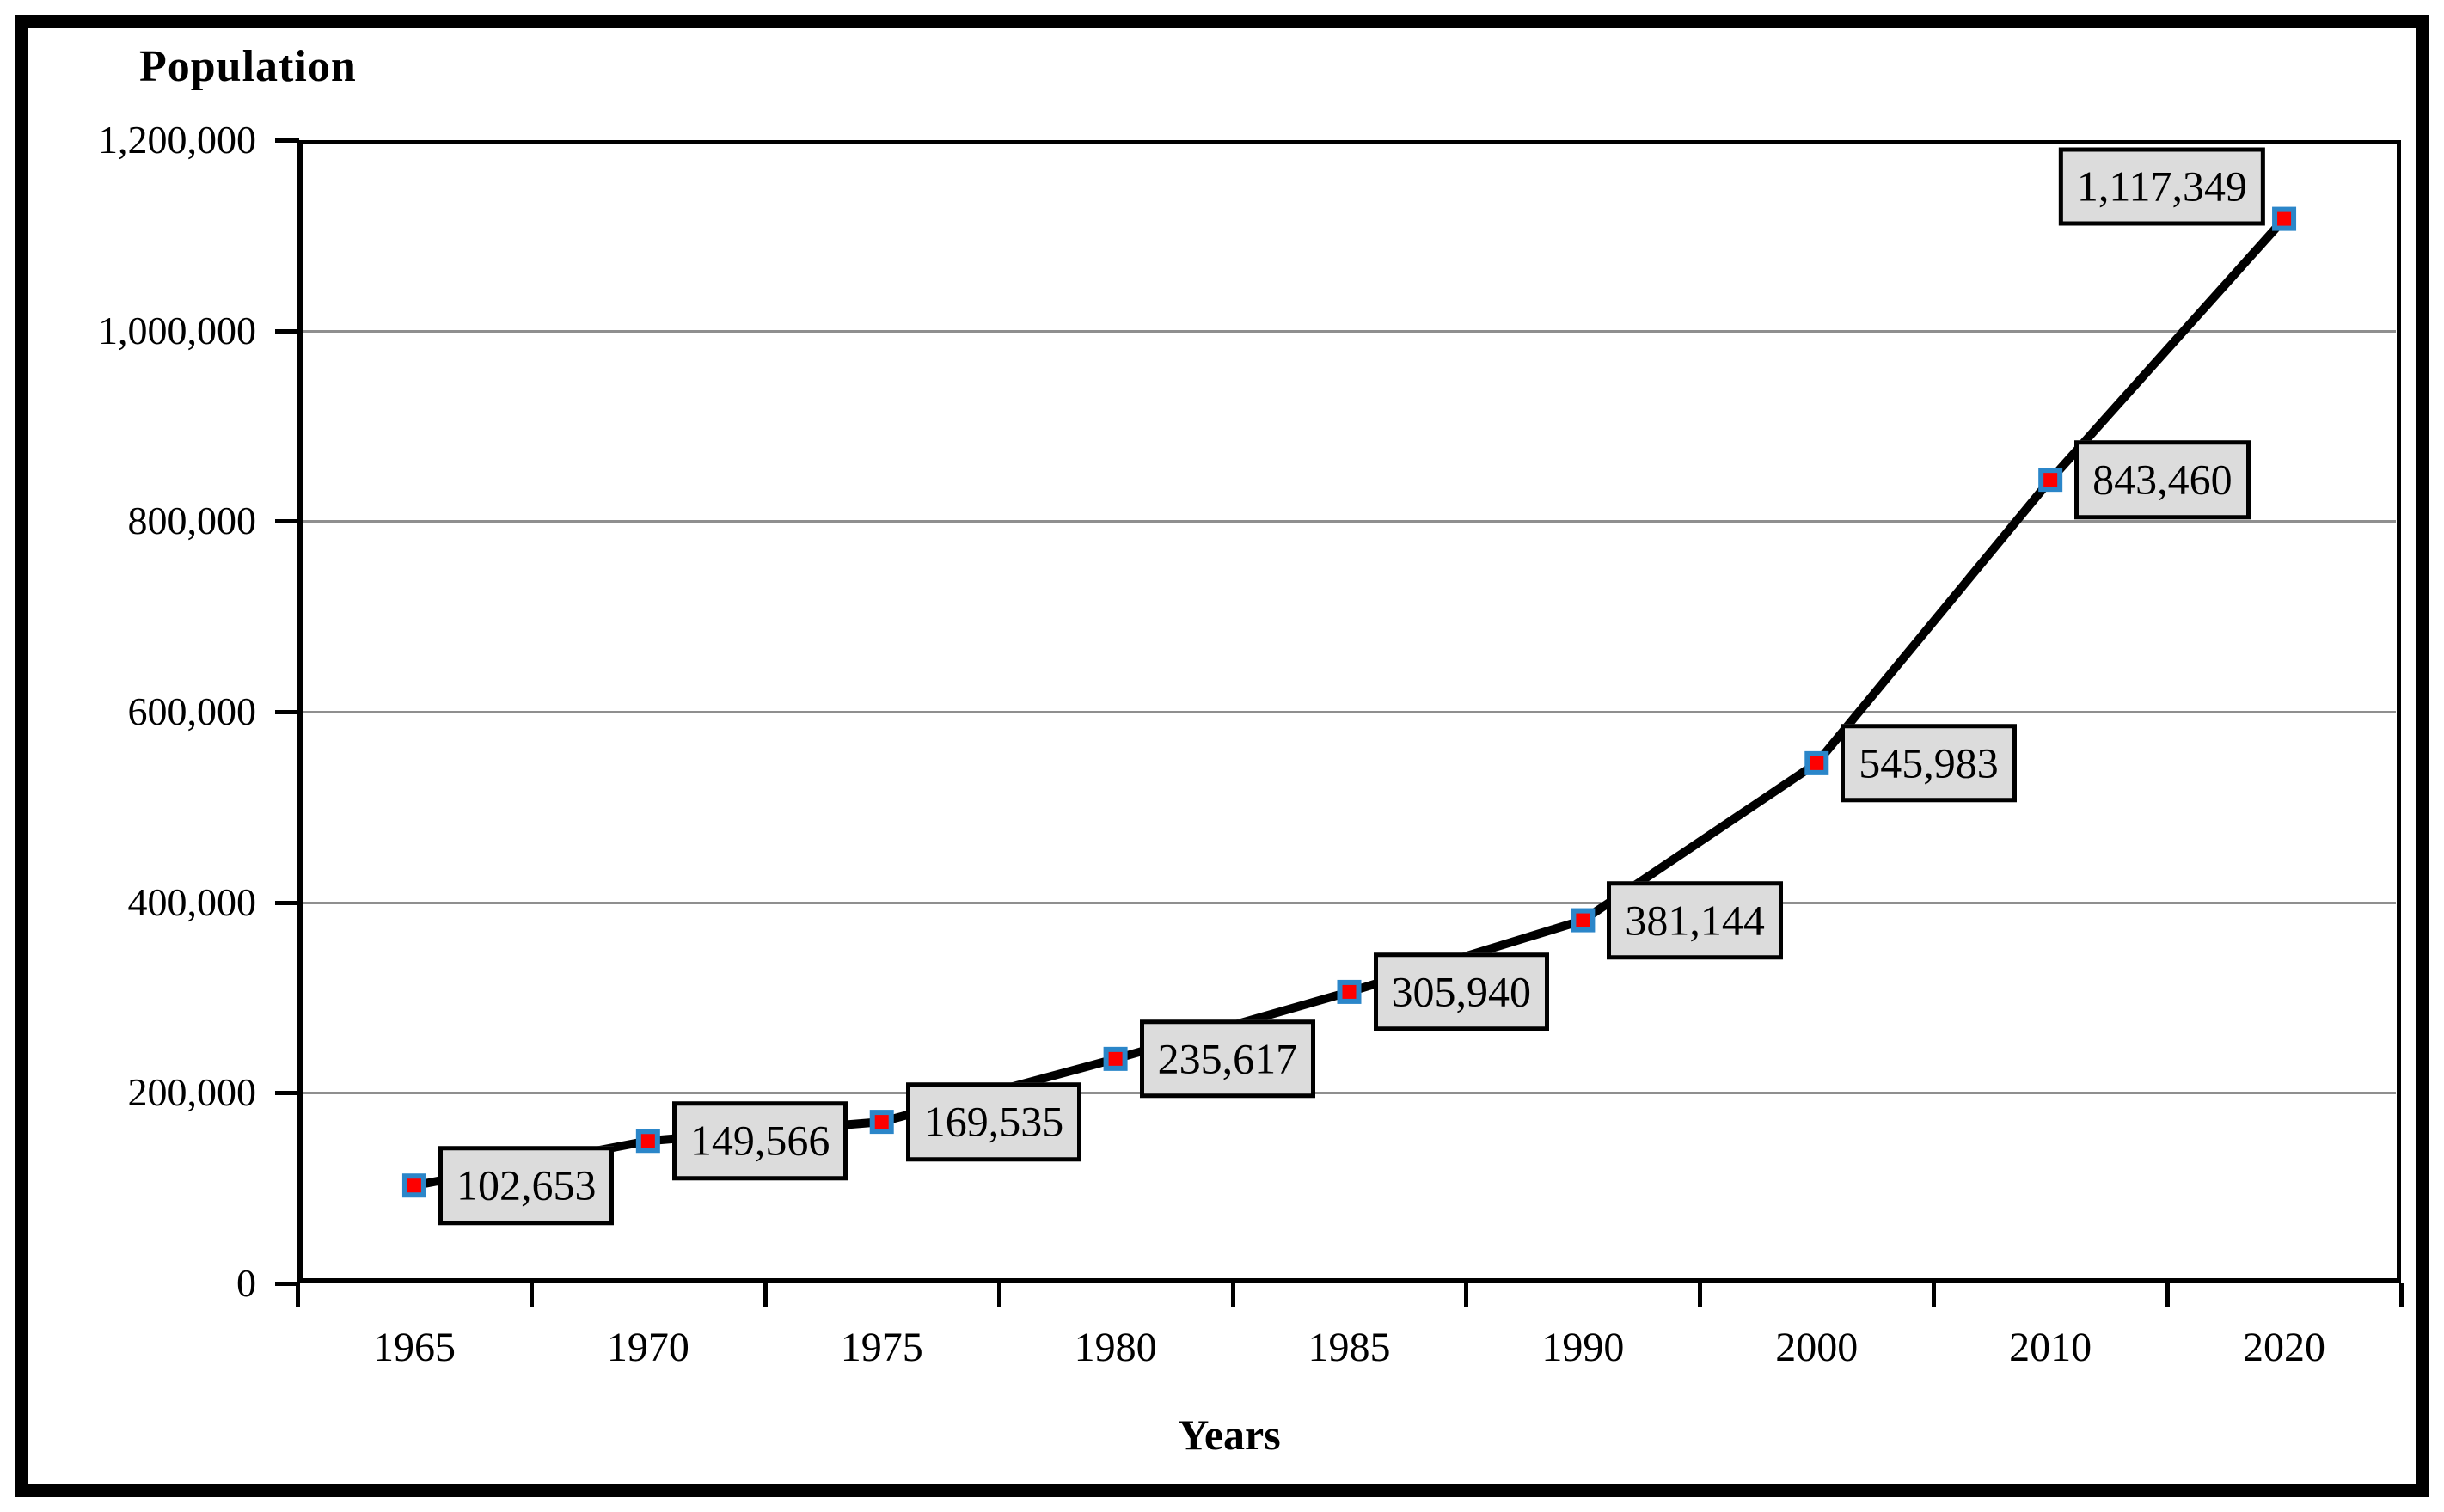 Image resolution: width=2444 pixels, height=1512 pixels. Describe the element at coordinates (2050, 1347) in the screenshot. I see `x-tick-label: 2010` at that location.